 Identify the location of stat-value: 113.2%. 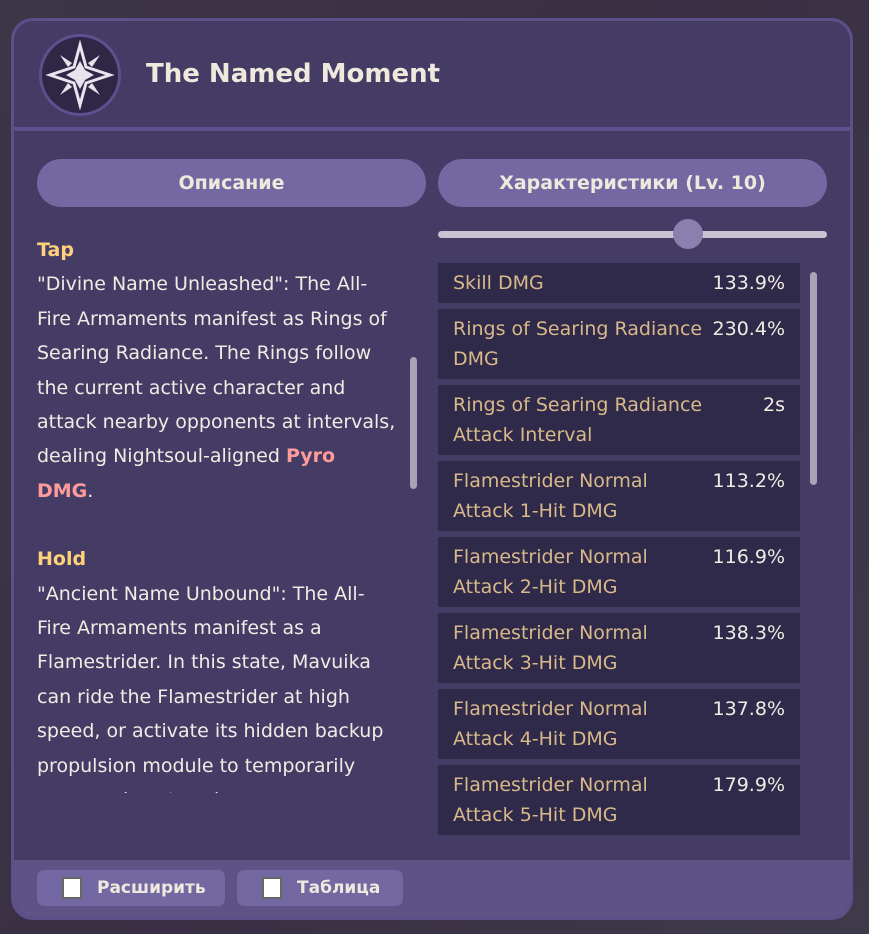
(748, 481).